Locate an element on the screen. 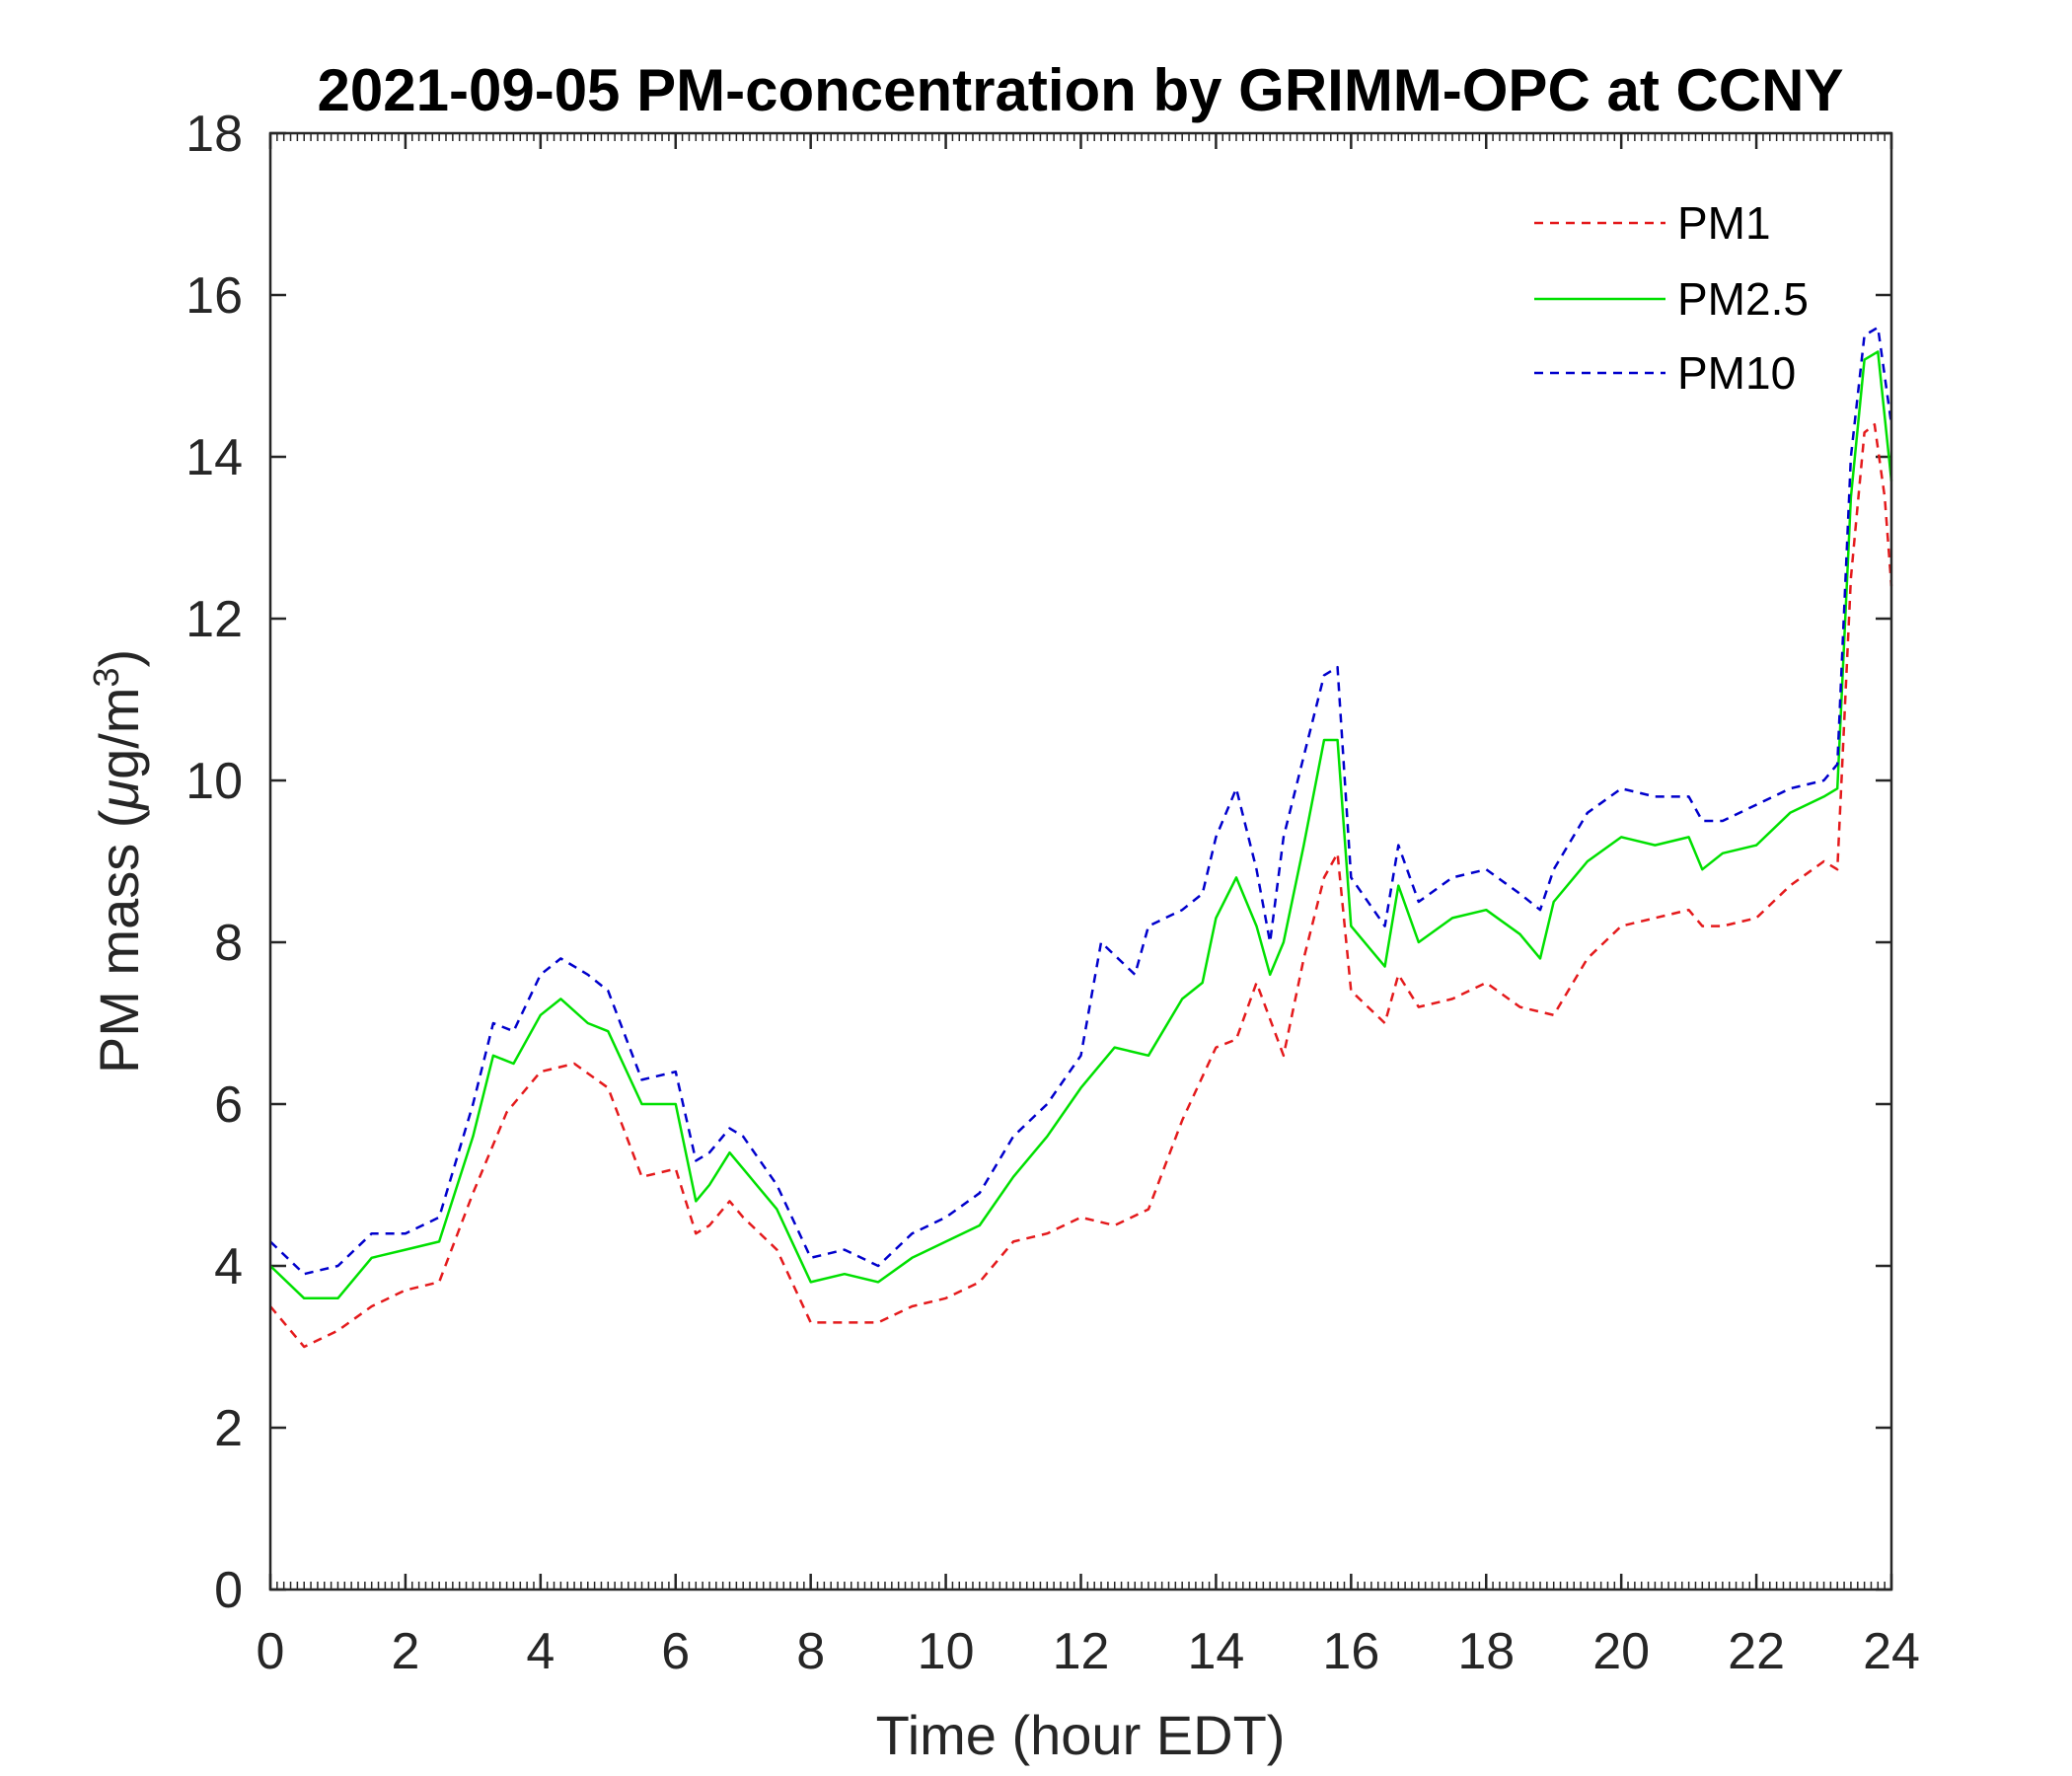  x-tick-label: 20 is located at coordinates (1621, 1652).